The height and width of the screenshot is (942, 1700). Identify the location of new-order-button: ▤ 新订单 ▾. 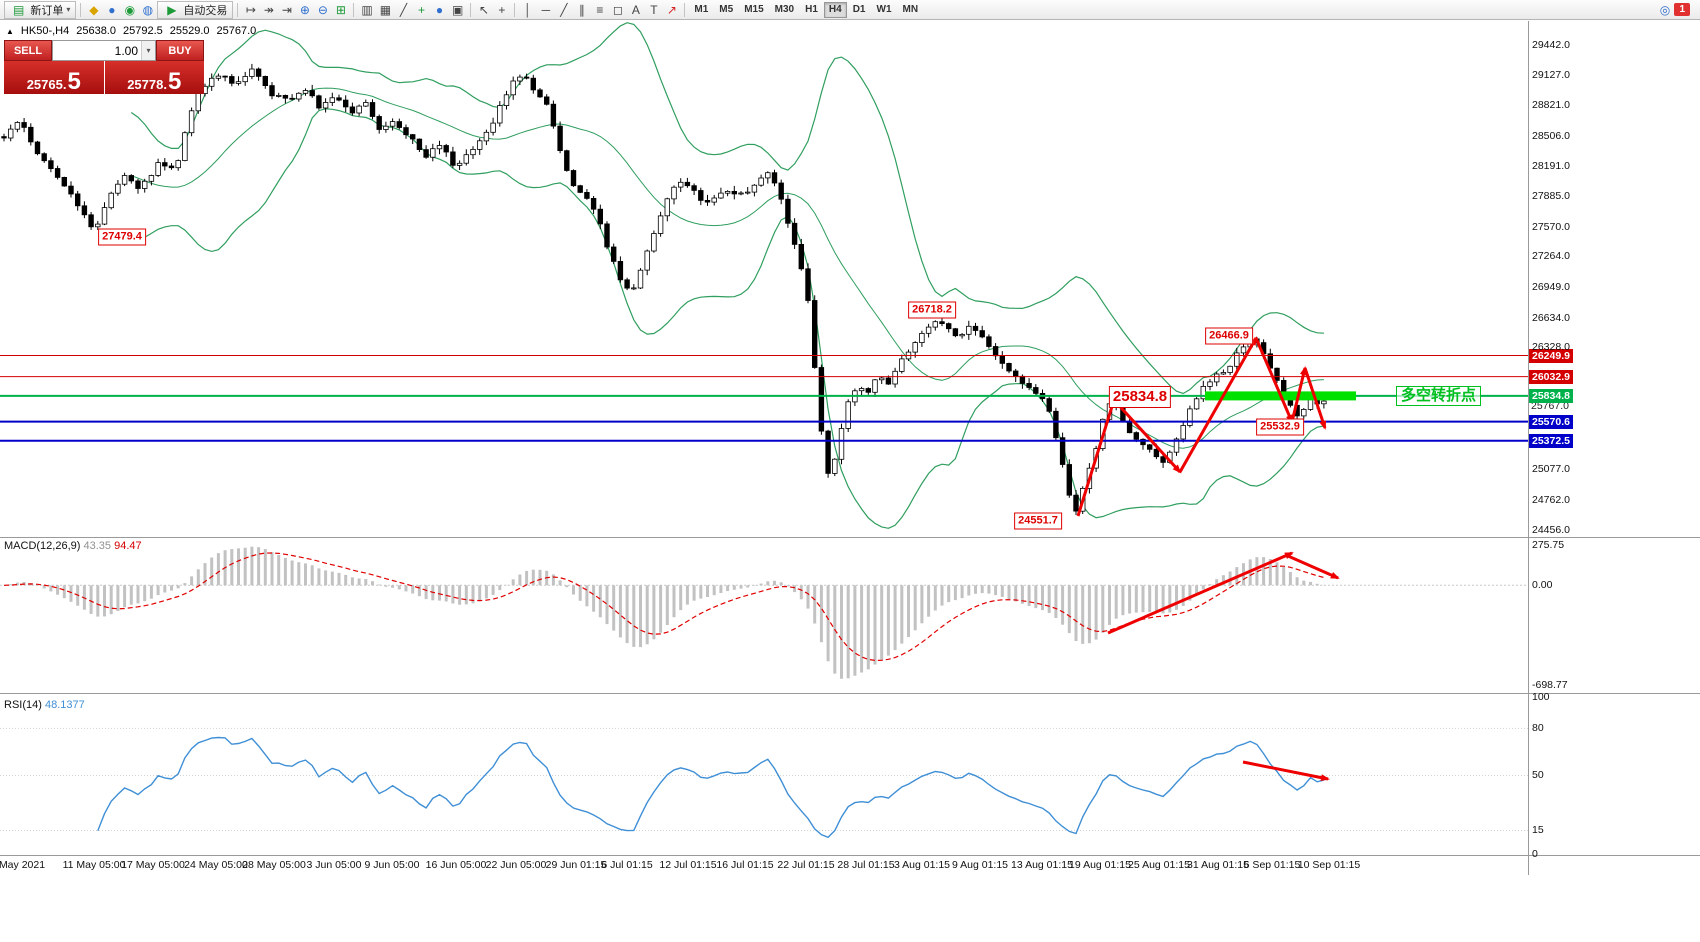
(40, 9).